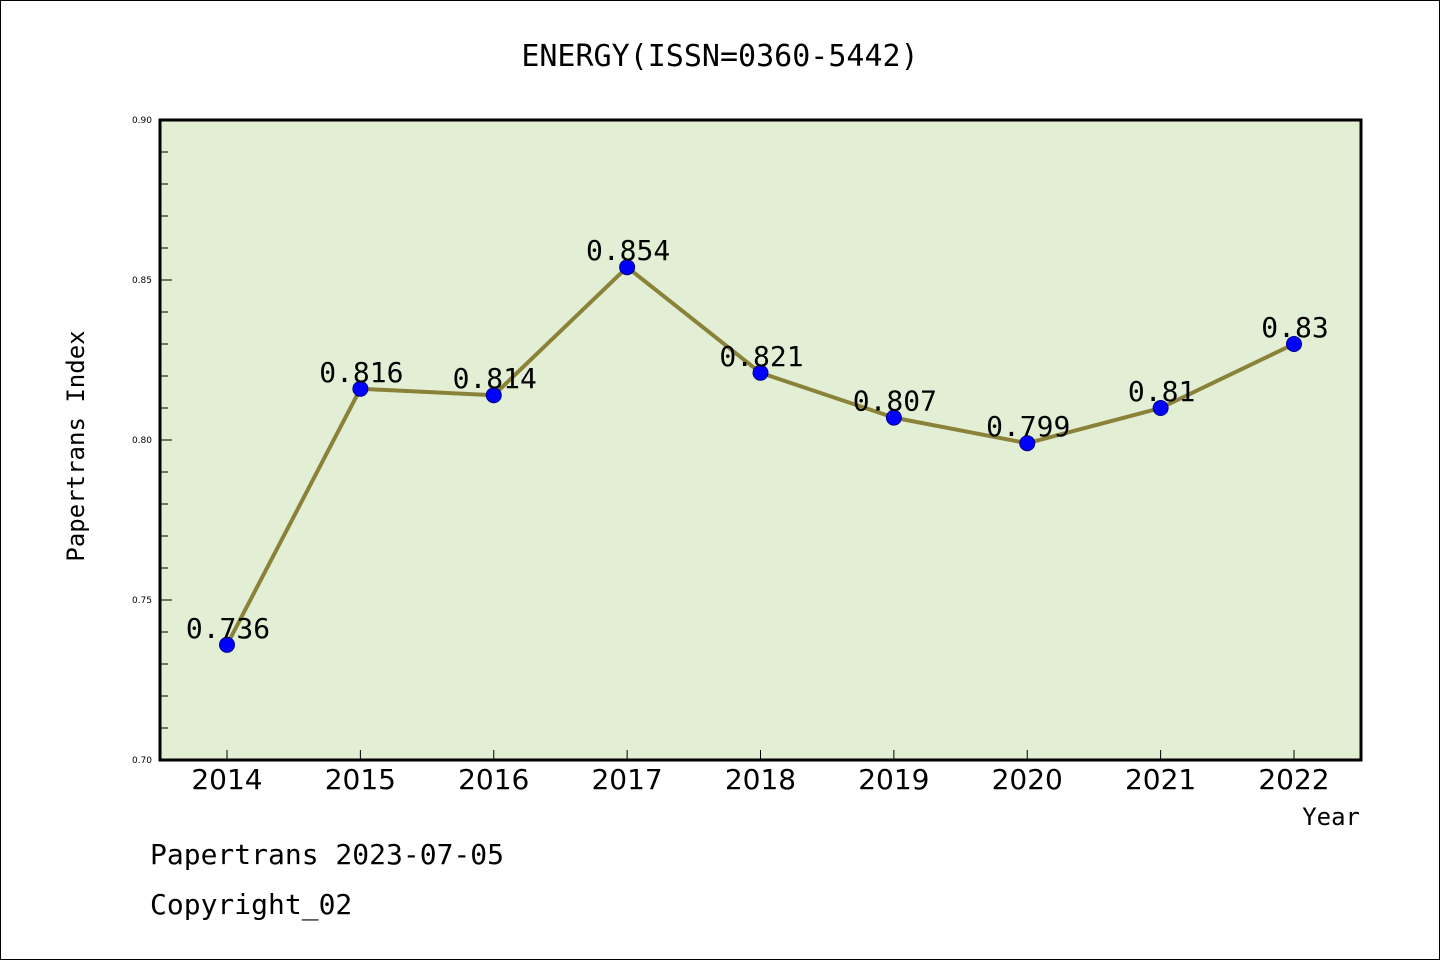  What do you see at coordinates (226, 779) in the screenshot?
I see `x-tick-label: 2014` at bounding box center [226, 779].